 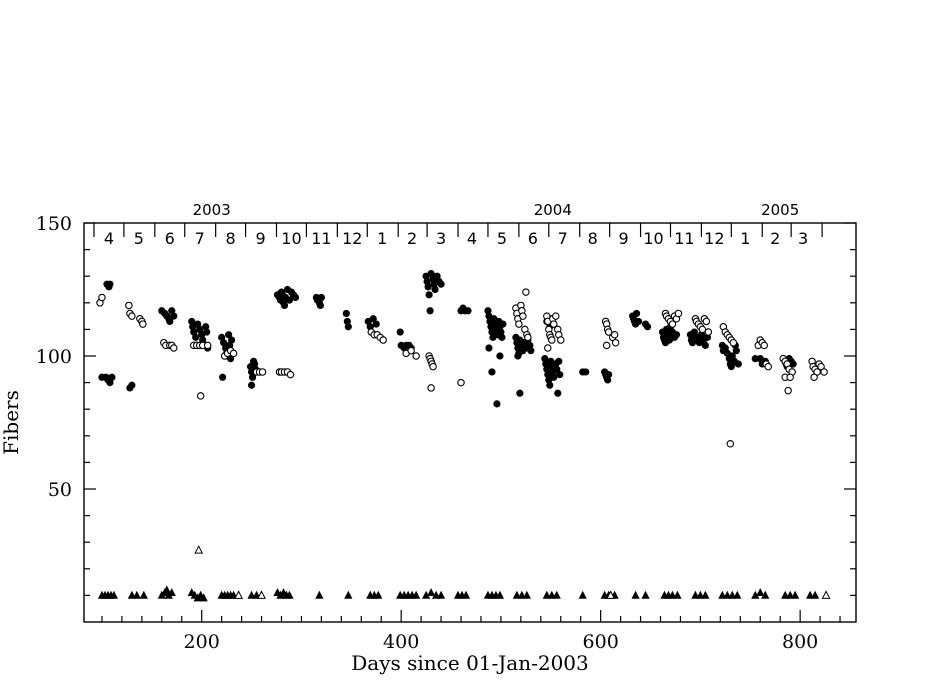 I want to click on month-label: 1, so click(x=382, y=238).